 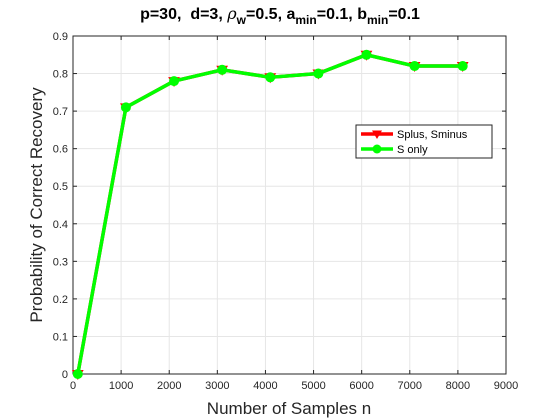 I want to click on x-tick-label: 7000, so click(x=410, y=386).